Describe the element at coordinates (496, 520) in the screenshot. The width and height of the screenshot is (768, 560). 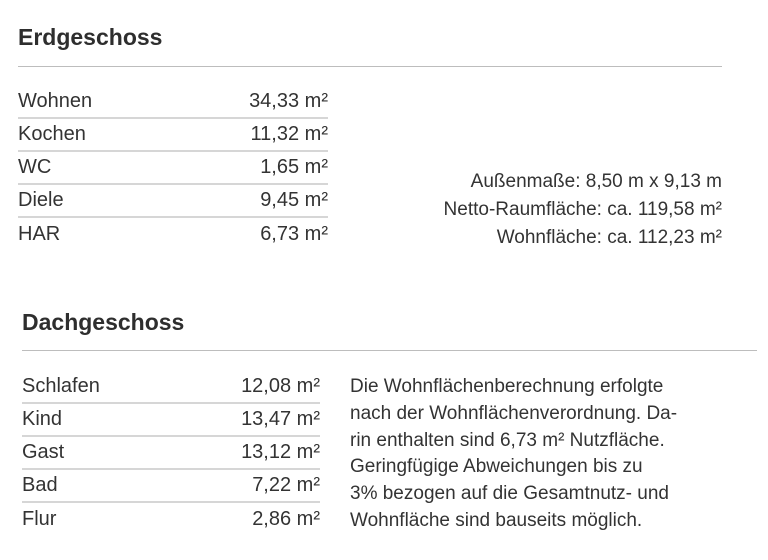
I see `note-line: Wohnfläche sind bauseits möglich.` at that location.